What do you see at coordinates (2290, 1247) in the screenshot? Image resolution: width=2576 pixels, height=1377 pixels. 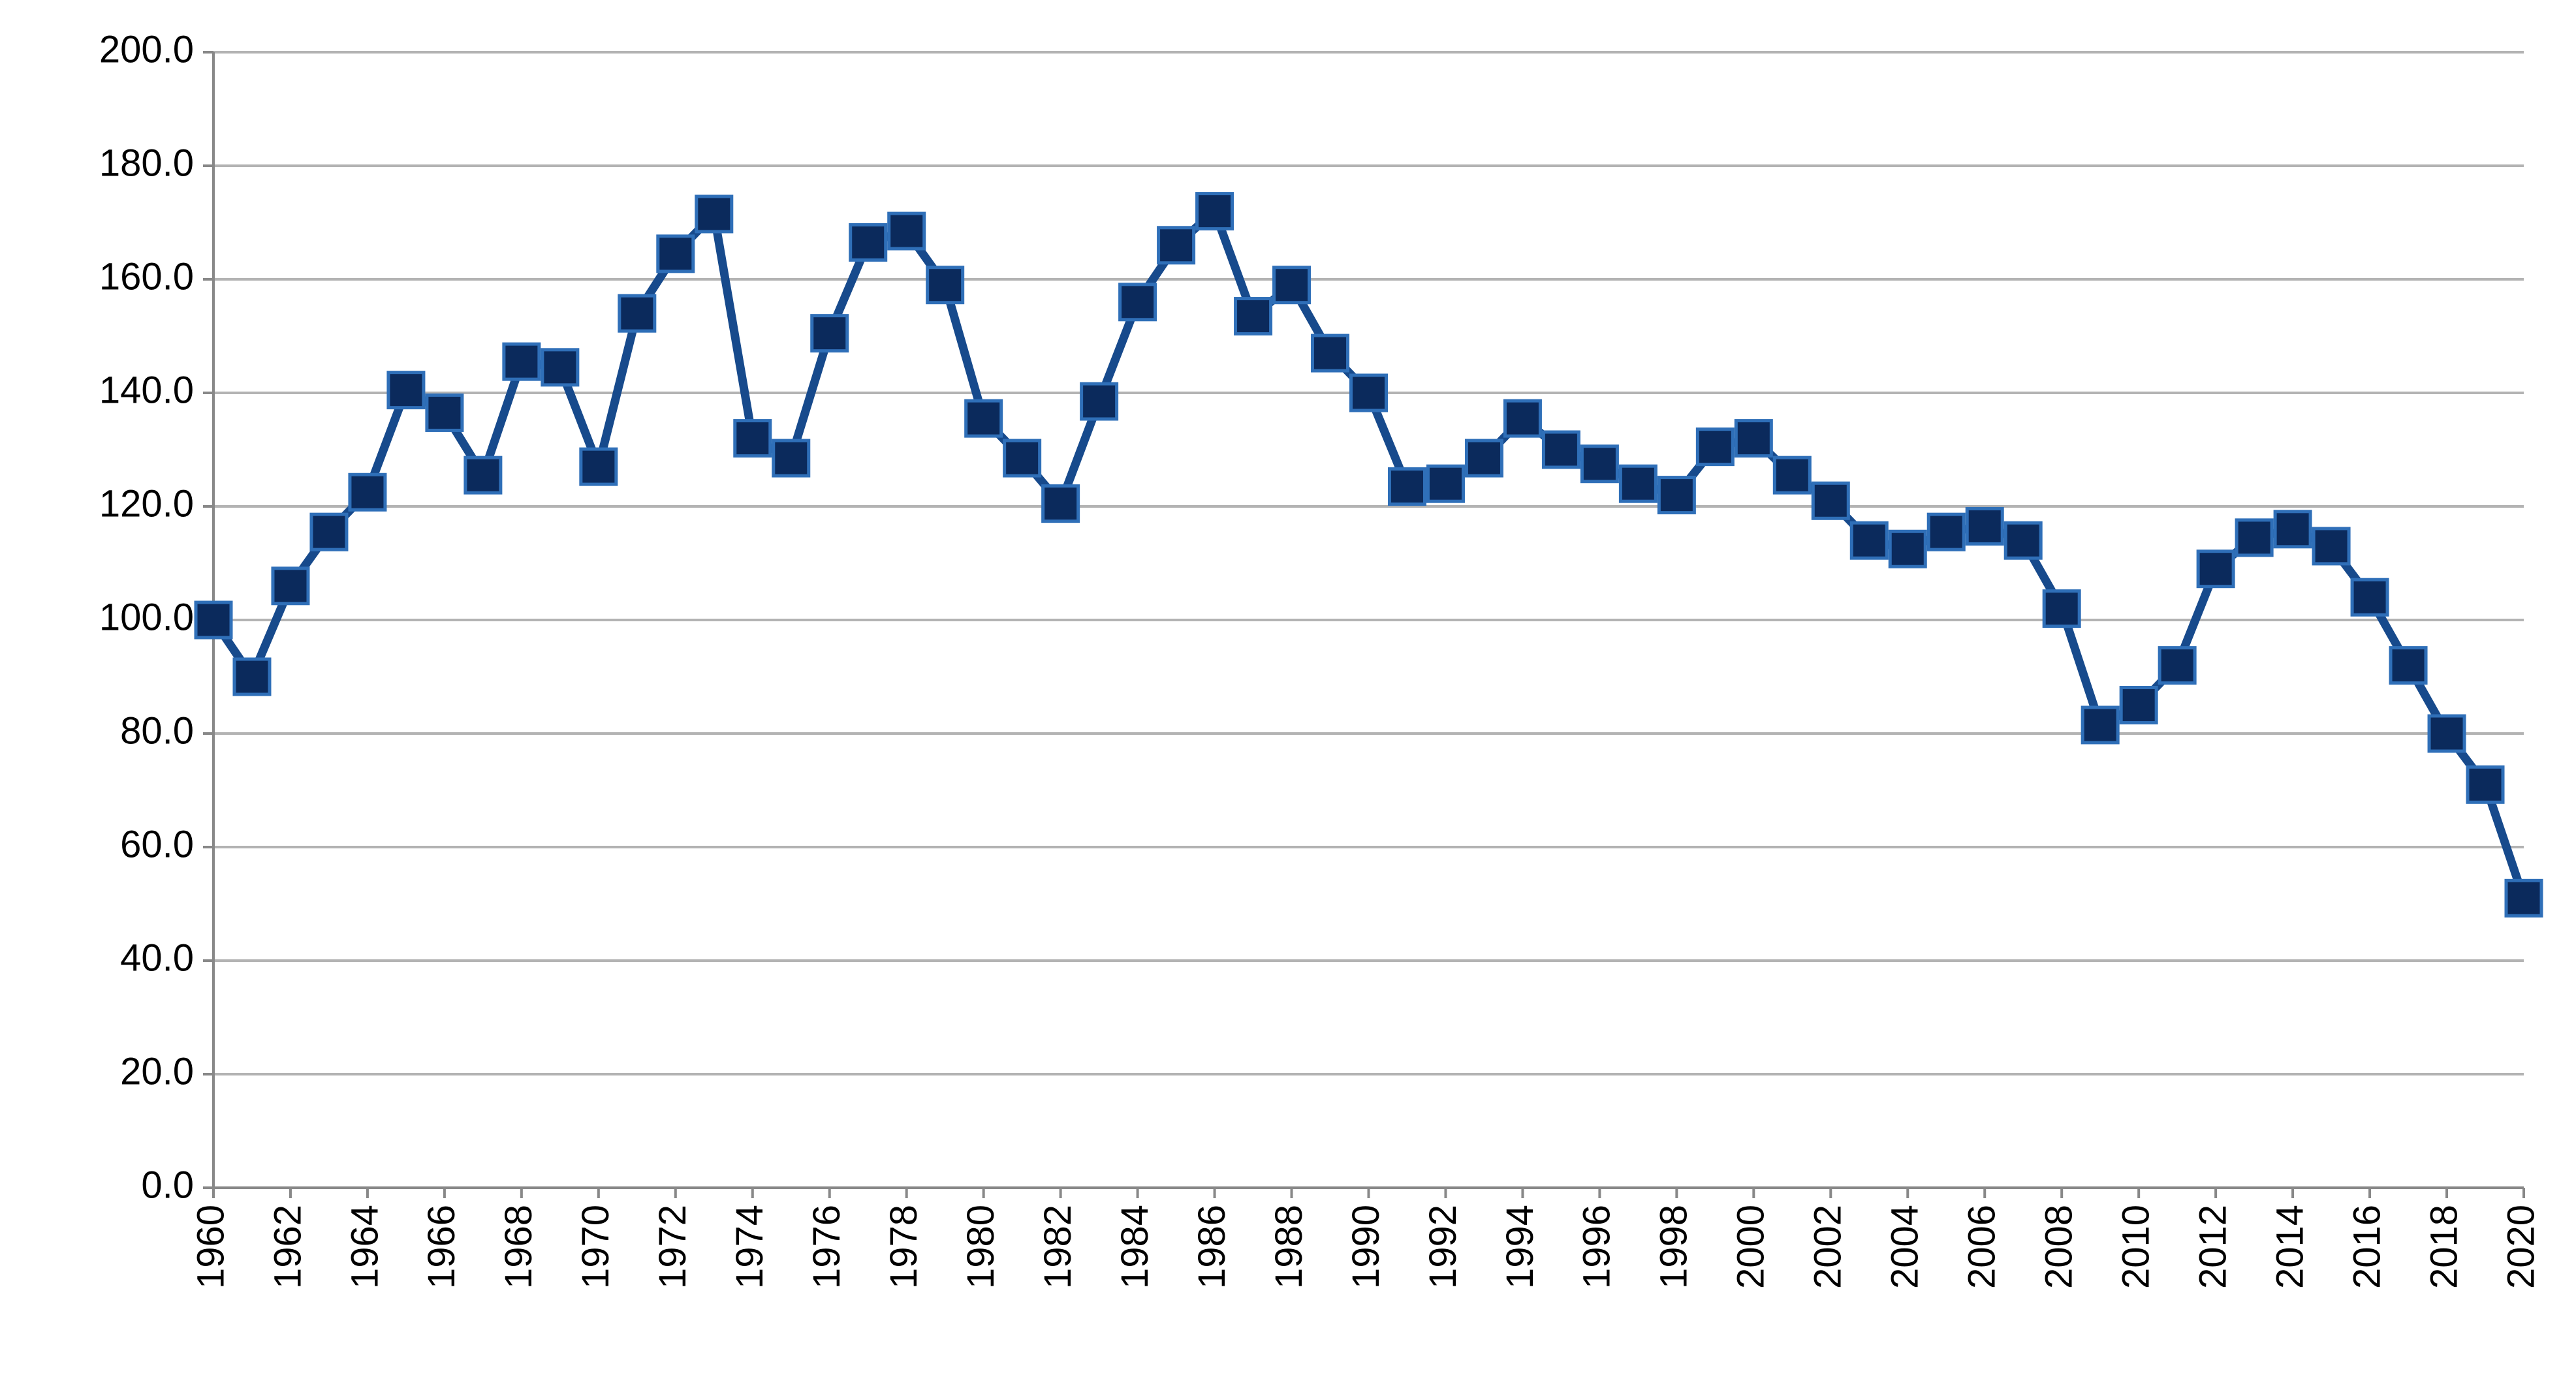 I see `x-tick-label: 2014` at bounding box center [2290, 1247].